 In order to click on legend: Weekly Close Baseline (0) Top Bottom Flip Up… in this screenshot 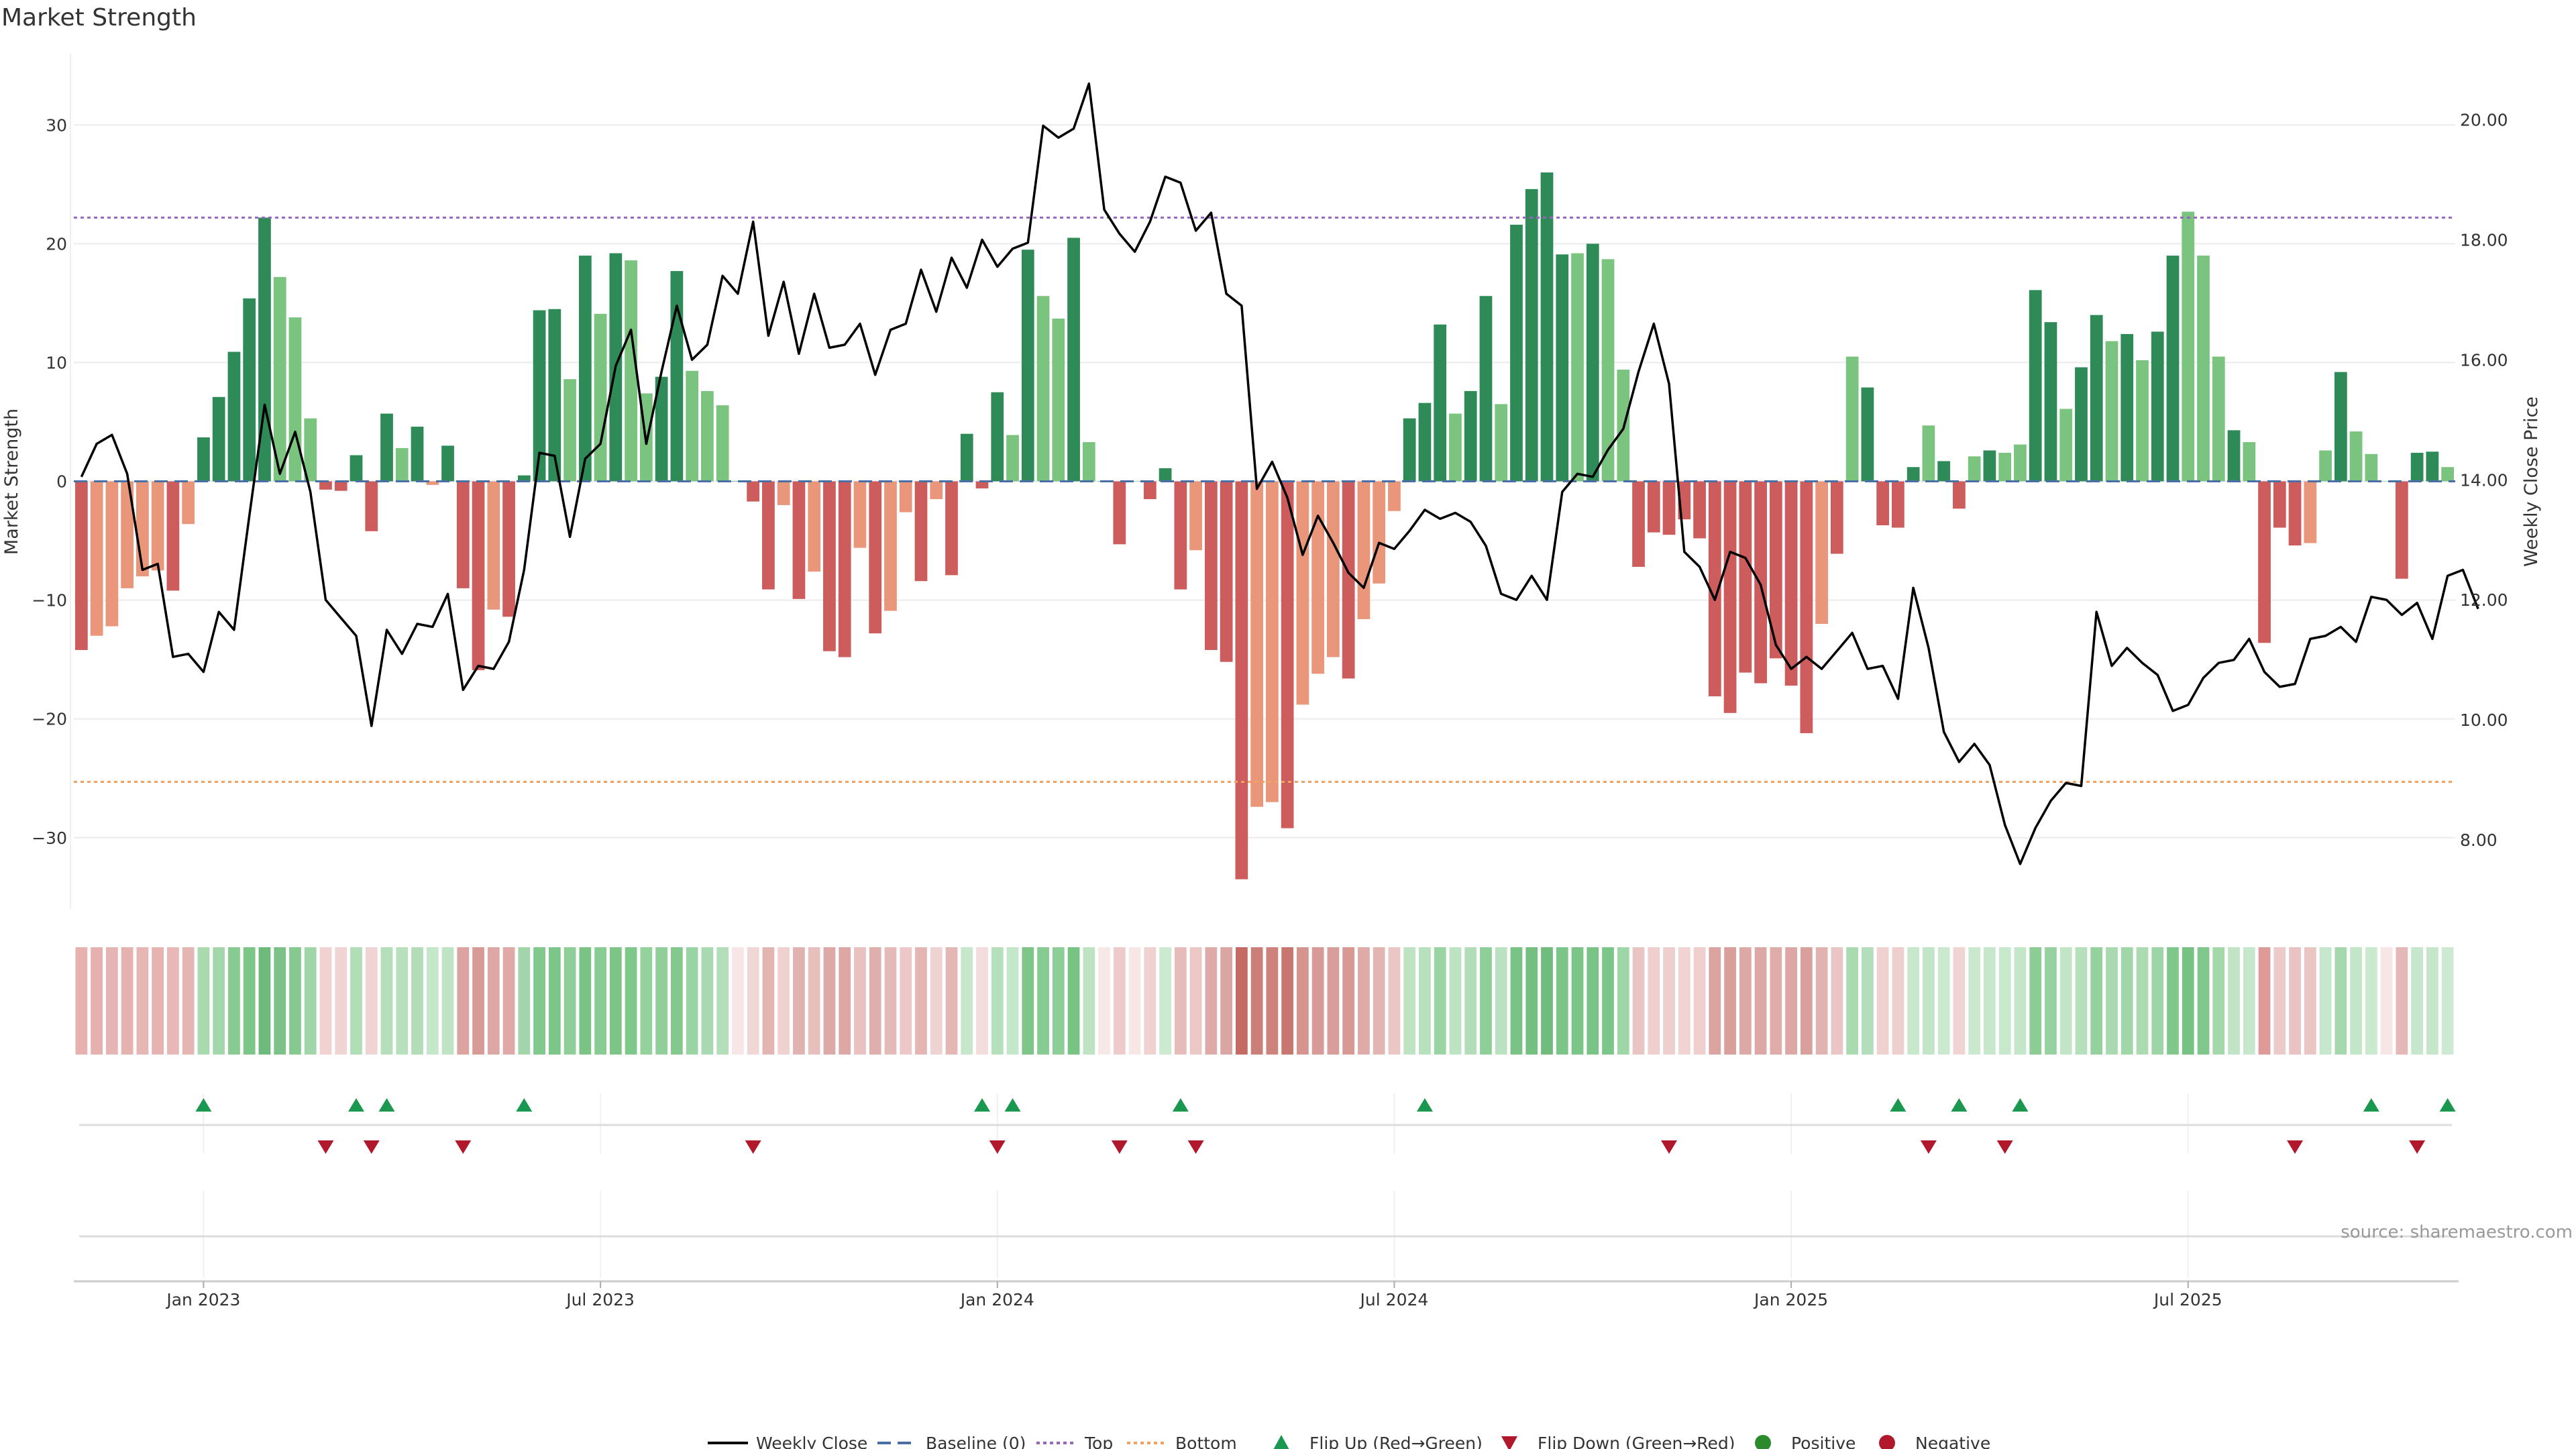, I will do `click(1349, 1441)`.